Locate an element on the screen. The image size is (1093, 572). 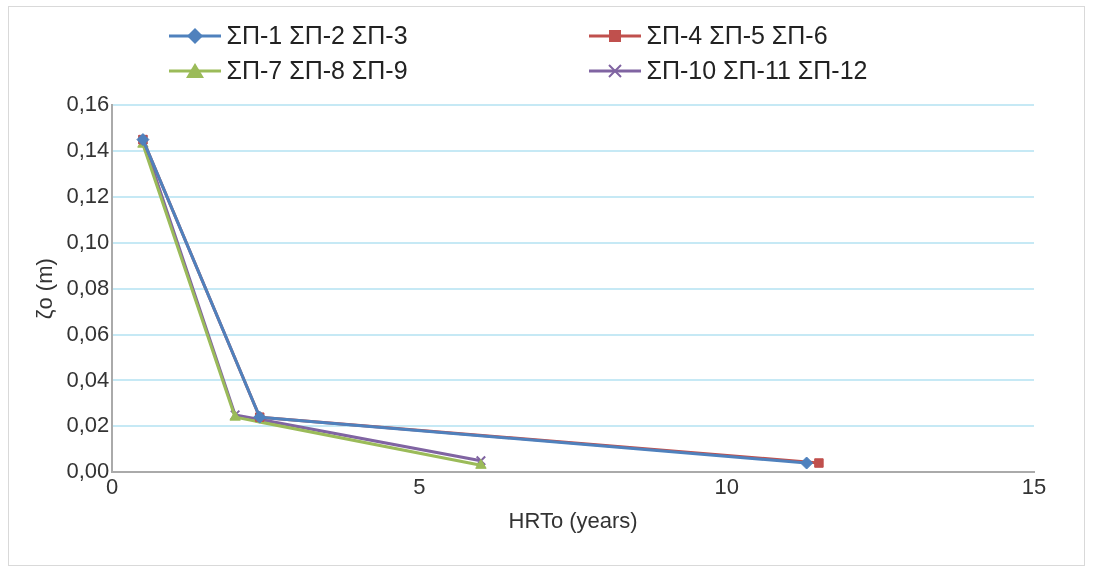
legend-label: ΣΠ-4 ΣΠ-5 ΣΠ-6 is located at coordinates (737, 35).